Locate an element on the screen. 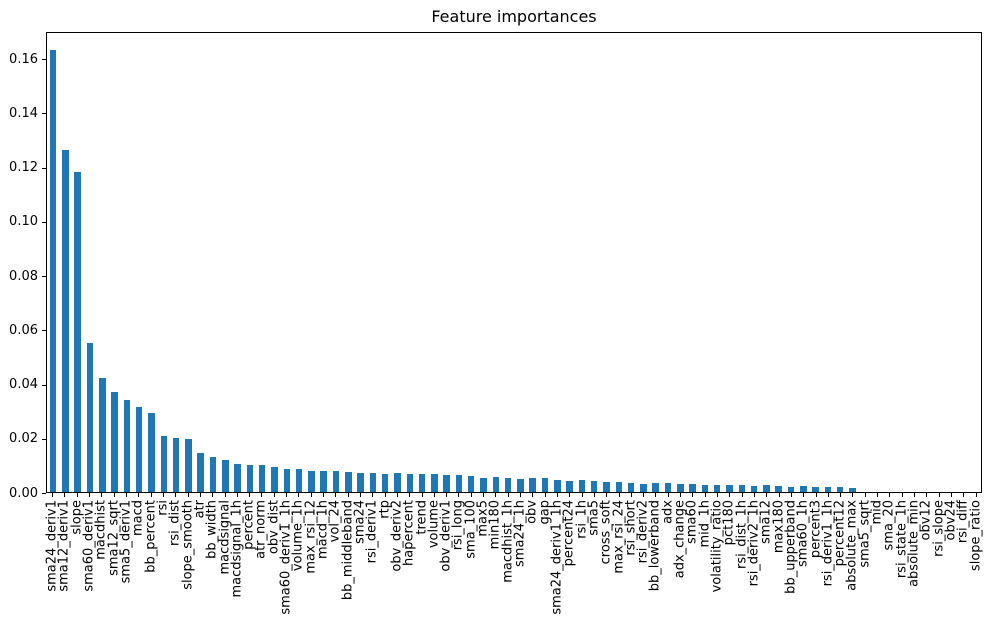 The height and width of the screenshot is (636, 991). x-slot: sma_100 is located at coordinates (470, 564).